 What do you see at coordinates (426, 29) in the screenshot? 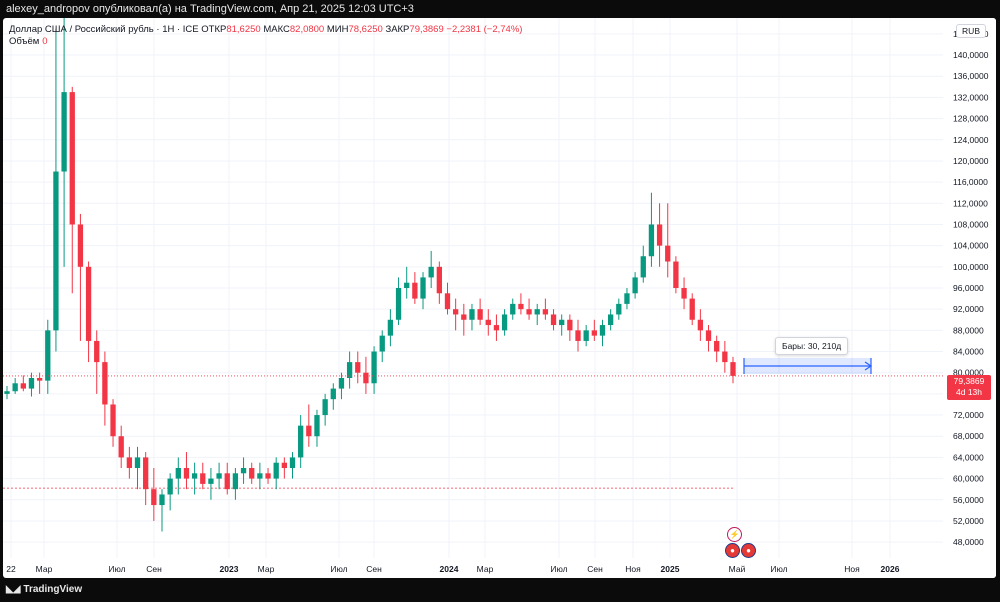
I see `close-value: 79,3869` at bounding box center [426, 29].